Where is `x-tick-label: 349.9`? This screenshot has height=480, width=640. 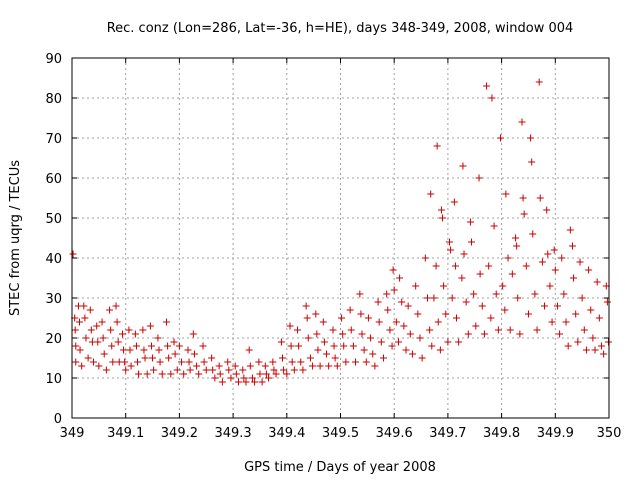 x-tick-label: 349.9 is located at coordinates (555, 433).